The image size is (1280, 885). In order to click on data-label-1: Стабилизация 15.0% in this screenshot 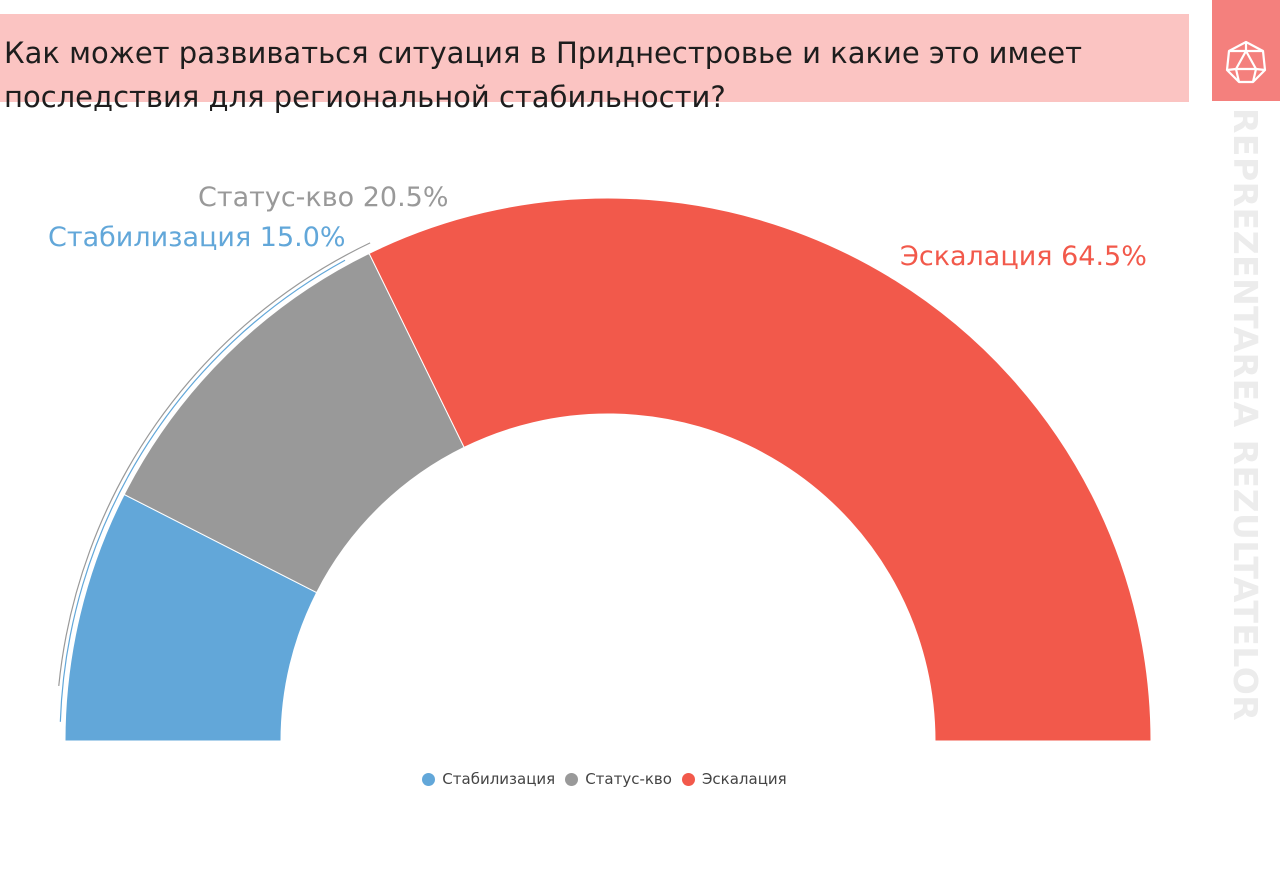, I will do `click(197, 237)`.